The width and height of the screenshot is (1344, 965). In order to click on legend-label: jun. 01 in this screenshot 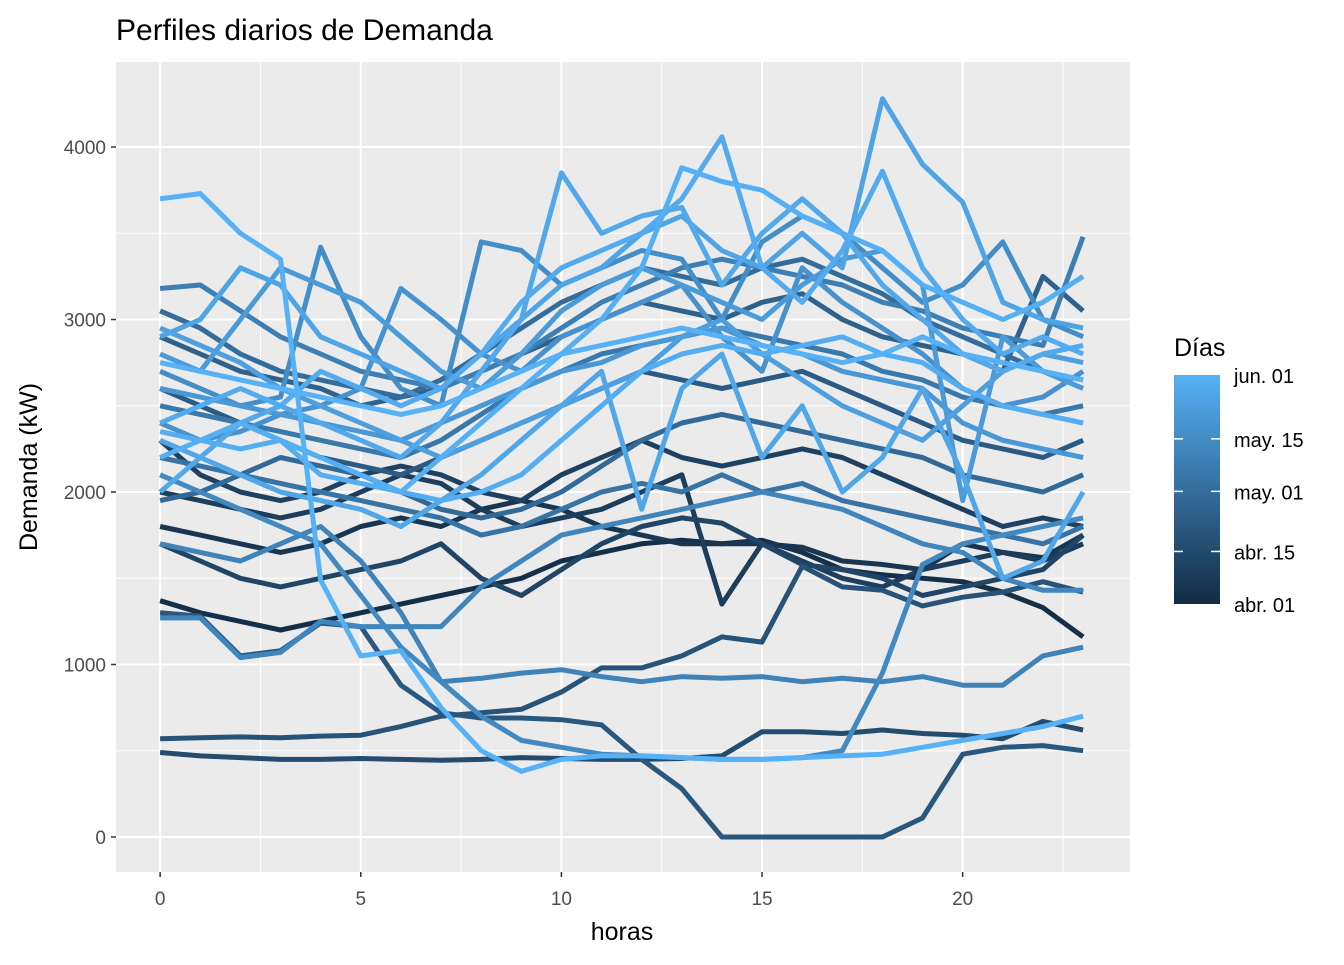, I will do `click(1263, 377)`.